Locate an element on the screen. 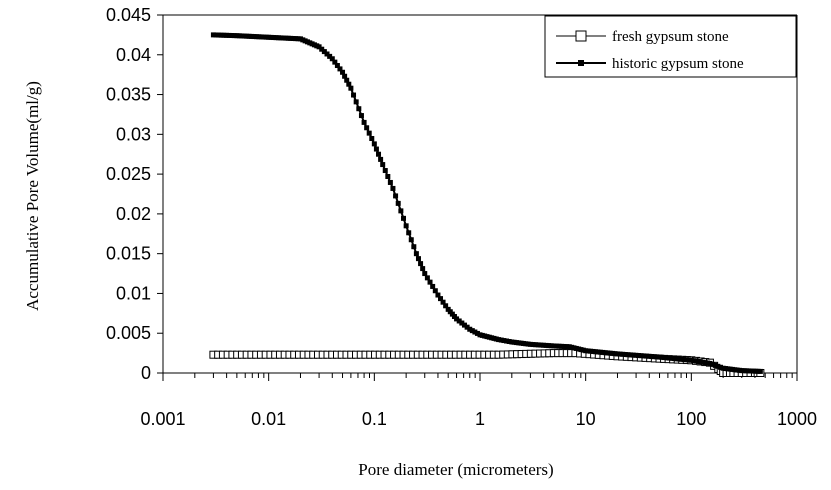  y-tick-label: 0.045 is located at coordinates (128, 15).